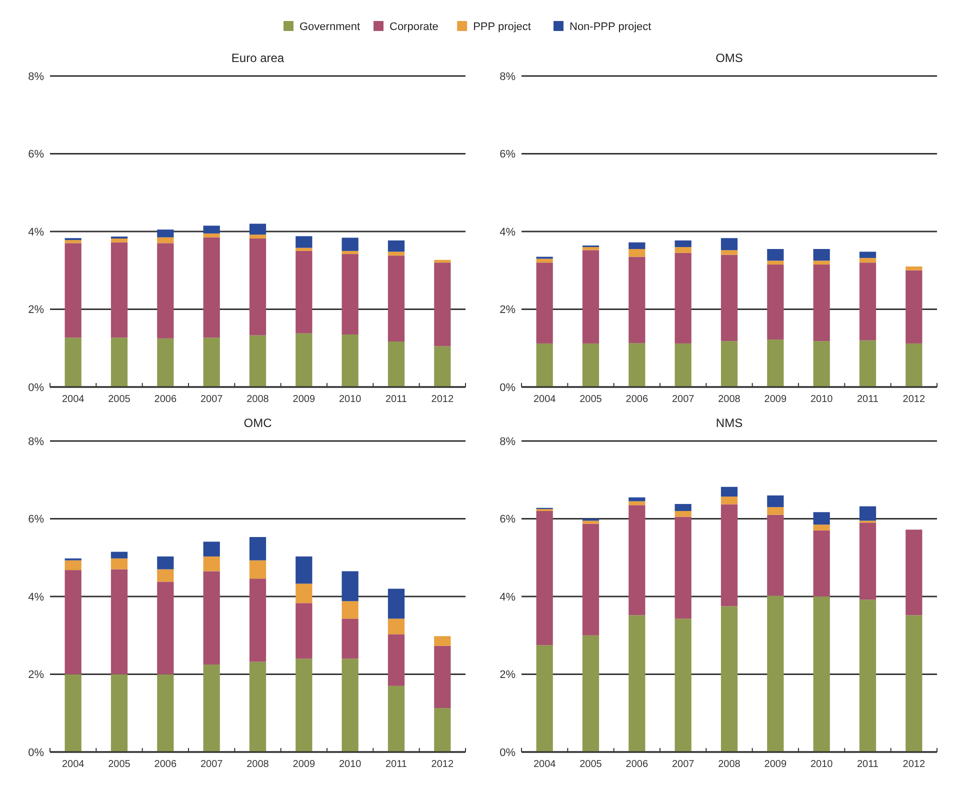 The height and width of the screenshot is (789, 959). Describe the element at coordinates (502, 26) in the screenshot. I see `legend-label: PPP project` at that location.